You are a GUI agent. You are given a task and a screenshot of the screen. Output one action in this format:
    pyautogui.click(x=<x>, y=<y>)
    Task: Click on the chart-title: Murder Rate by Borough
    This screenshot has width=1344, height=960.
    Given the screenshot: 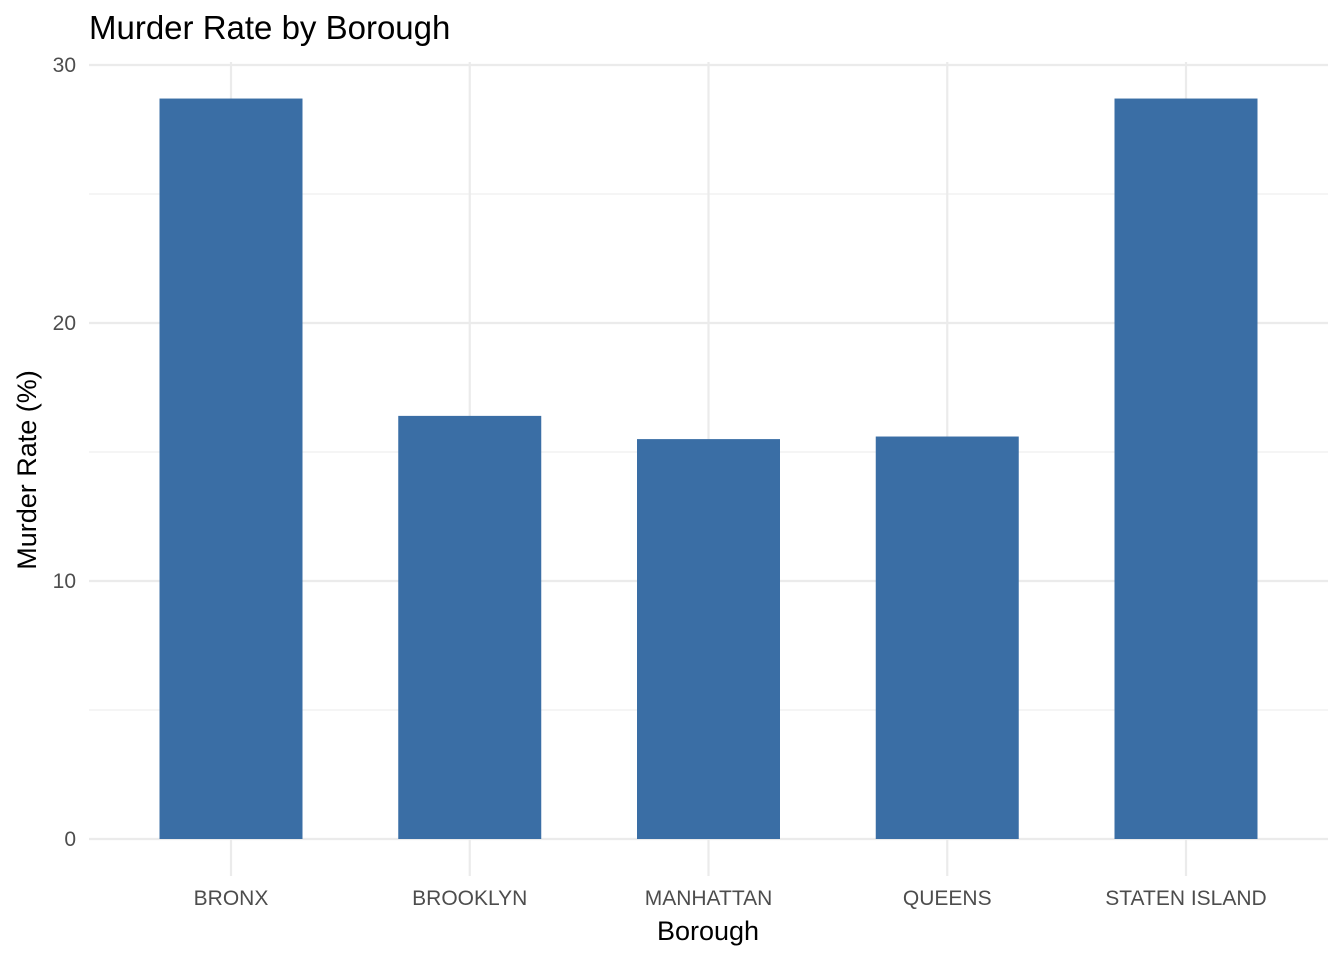 What is the action you would take?
    pyautogui.click(x=269, y=27)
    